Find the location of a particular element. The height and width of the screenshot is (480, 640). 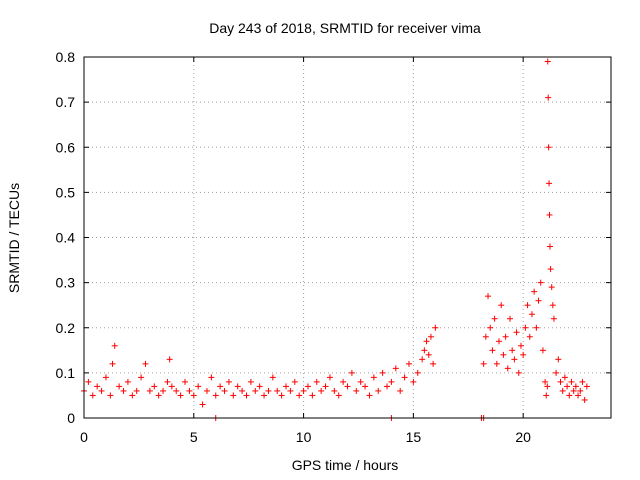

y-tick-label: 0.3 is located at coordinates (66, 283).